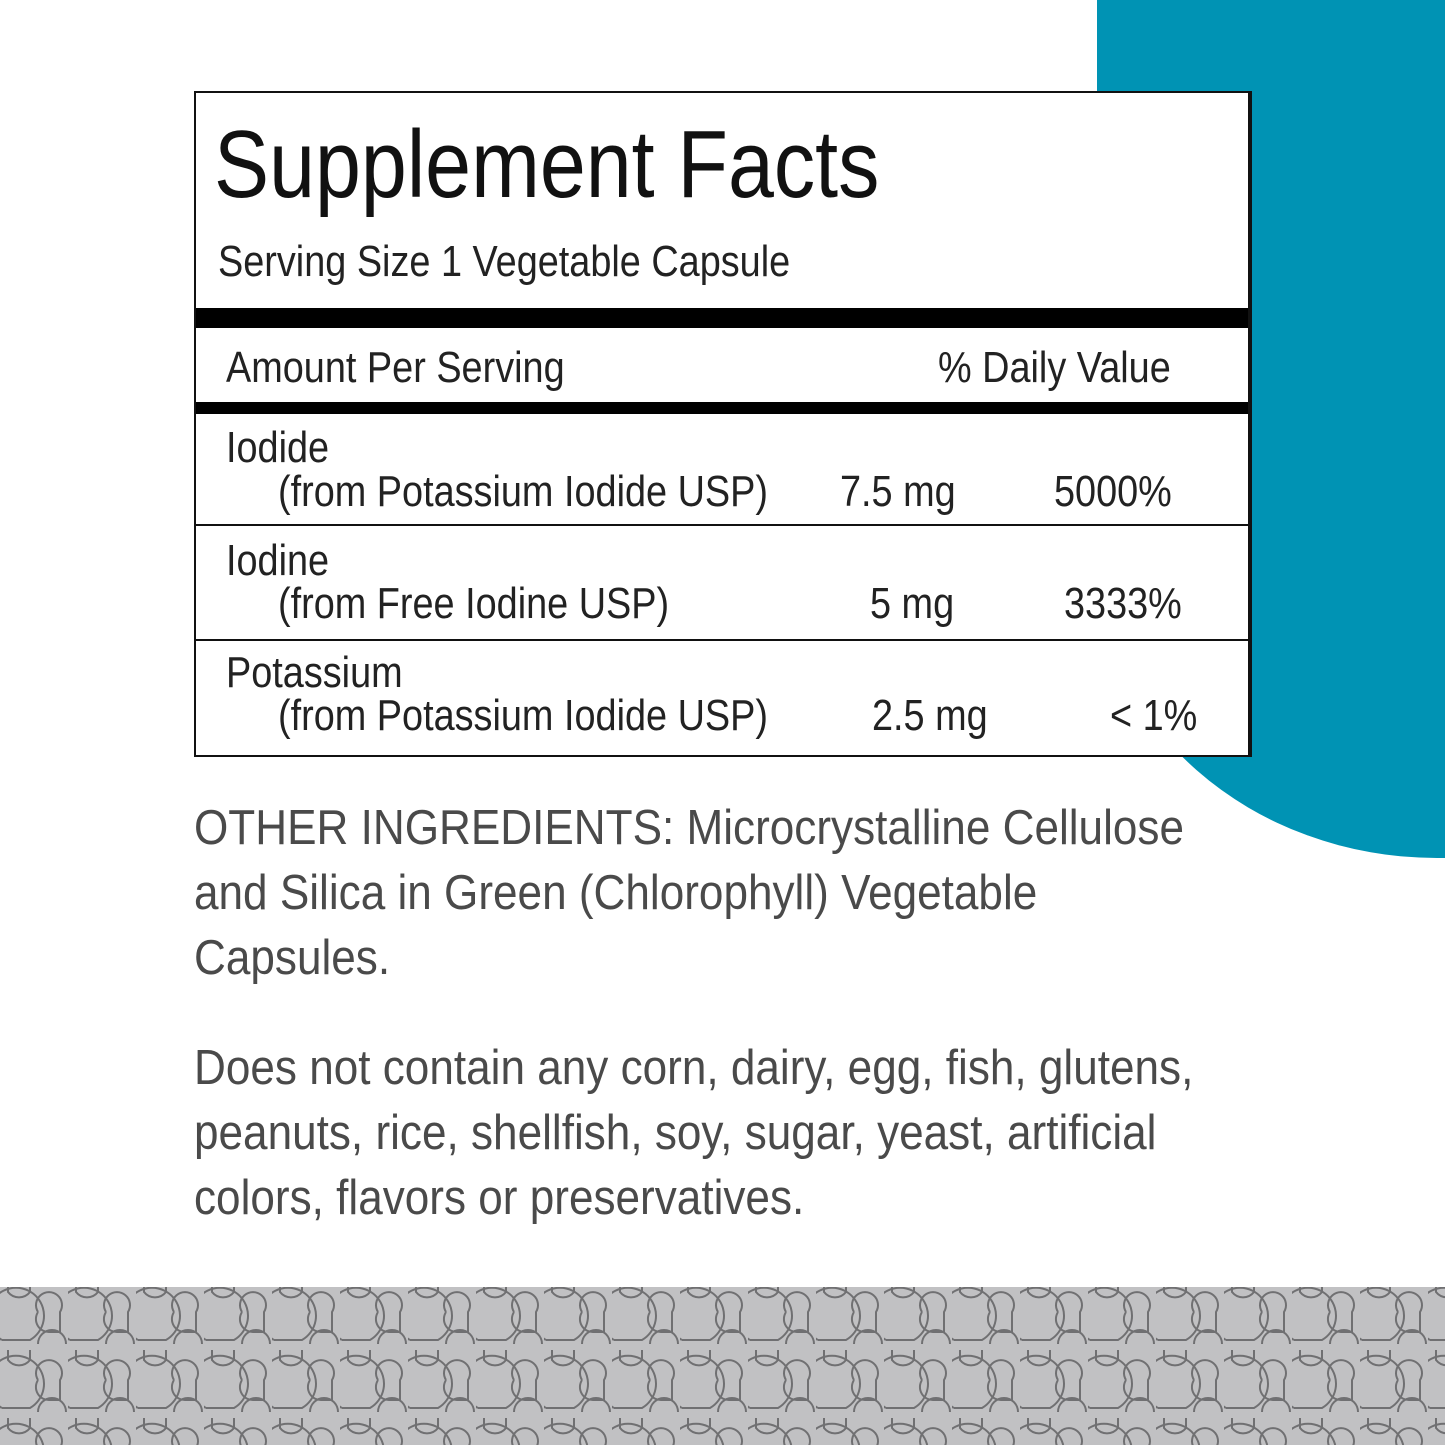  I want to click on nutrient-name: Potassium, so click(314, 672).